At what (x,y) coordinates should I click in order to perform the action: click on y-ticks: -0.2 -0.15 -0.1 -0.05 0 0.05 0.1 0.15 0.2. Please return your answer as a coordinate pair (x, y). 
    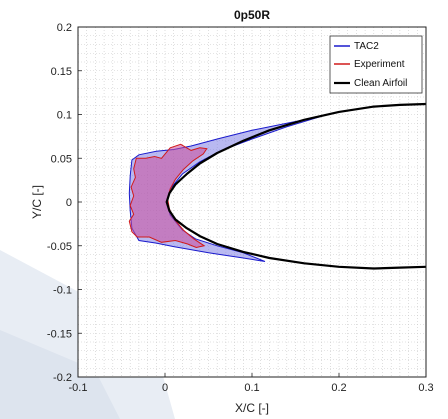
    Looking at the image, I should click on (64, 203).